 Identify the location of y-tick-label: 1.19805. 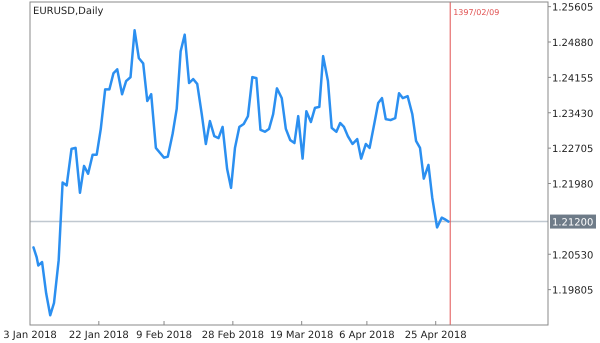
(573, 291).